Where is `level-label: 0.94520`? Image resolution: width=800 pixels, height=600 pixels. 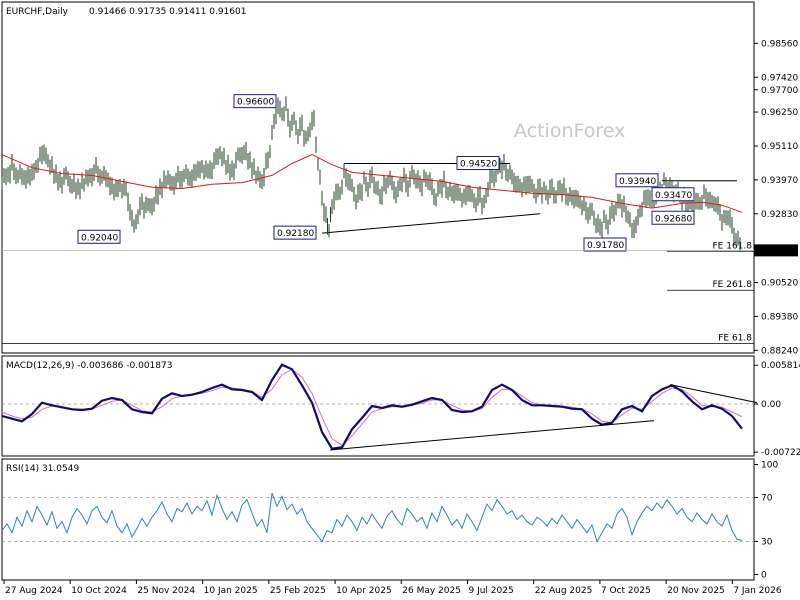
level-label: 0.94520 is located at coordinates (478, 163).